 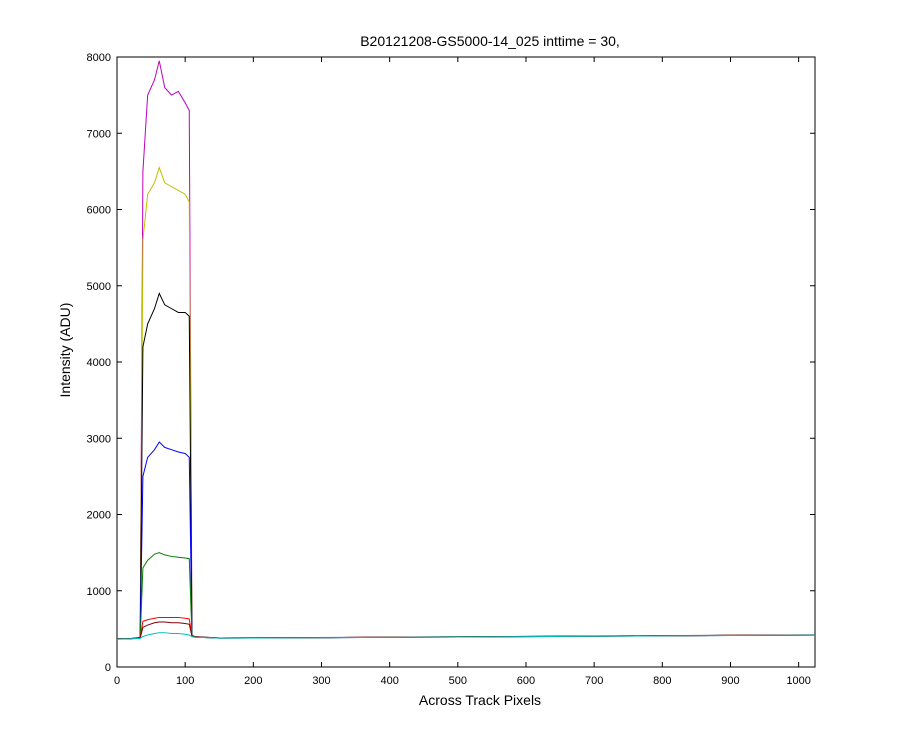 I want to click on y-axis-label: Intensity (ADU), so click(x=65, y=350).